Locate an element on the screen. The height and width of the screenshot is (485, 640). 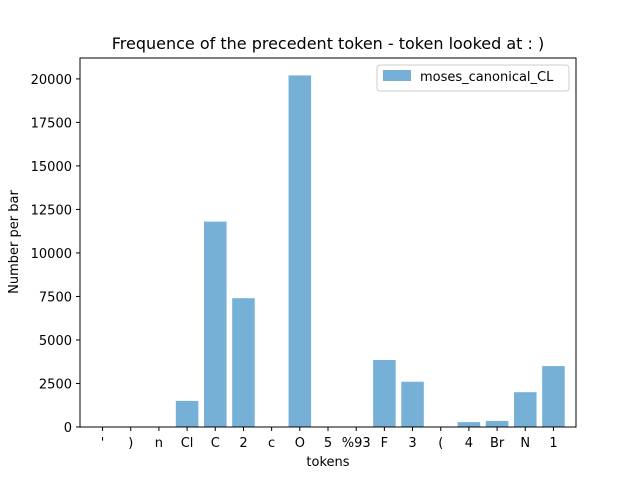
x-tick-label: F is located at coordinates (384, 443).